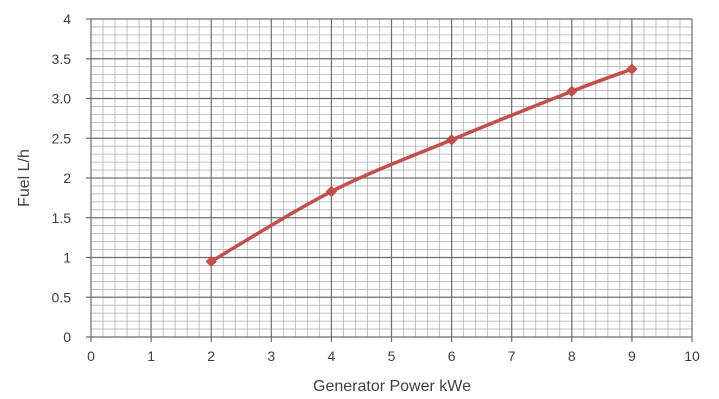  I want to click on y-tick-label: 3.5, so click(62, 59).